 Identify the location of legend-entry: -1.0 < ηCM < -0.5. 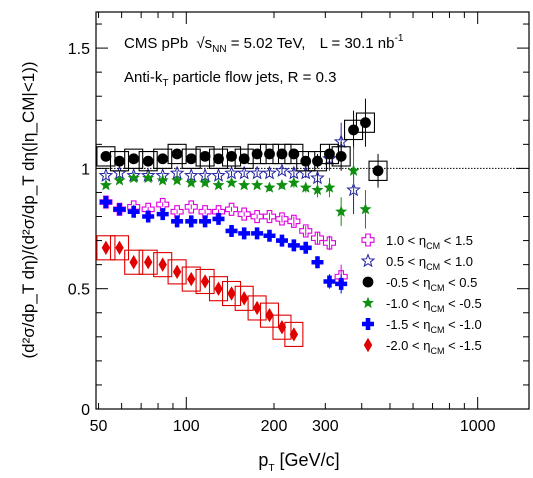
(434, 305).